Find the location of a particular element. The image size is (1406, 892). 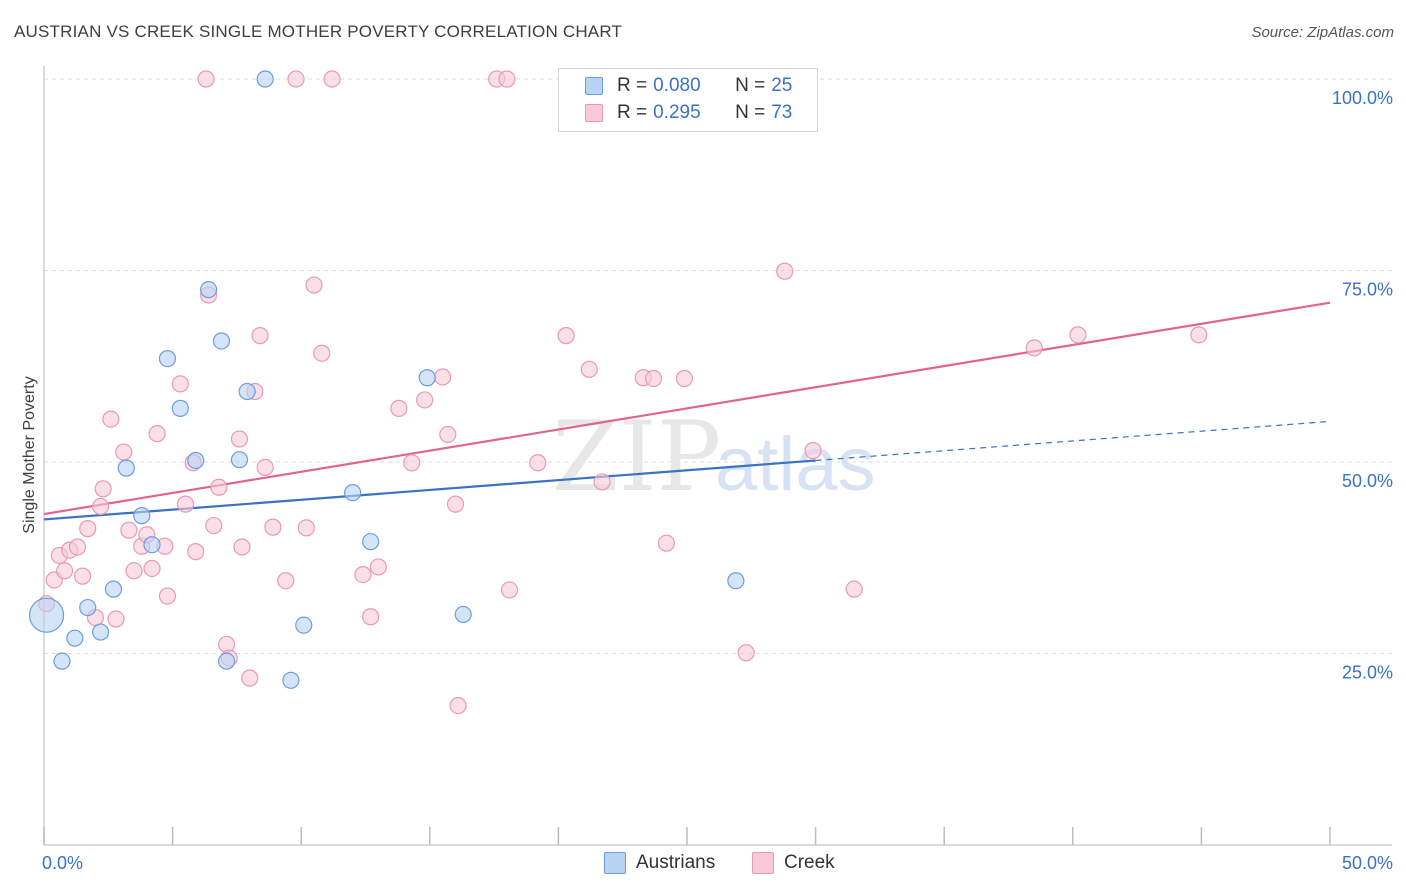

legend-row-austrians: R = 0.080 N = 25 is located at coordinates (688, 86).